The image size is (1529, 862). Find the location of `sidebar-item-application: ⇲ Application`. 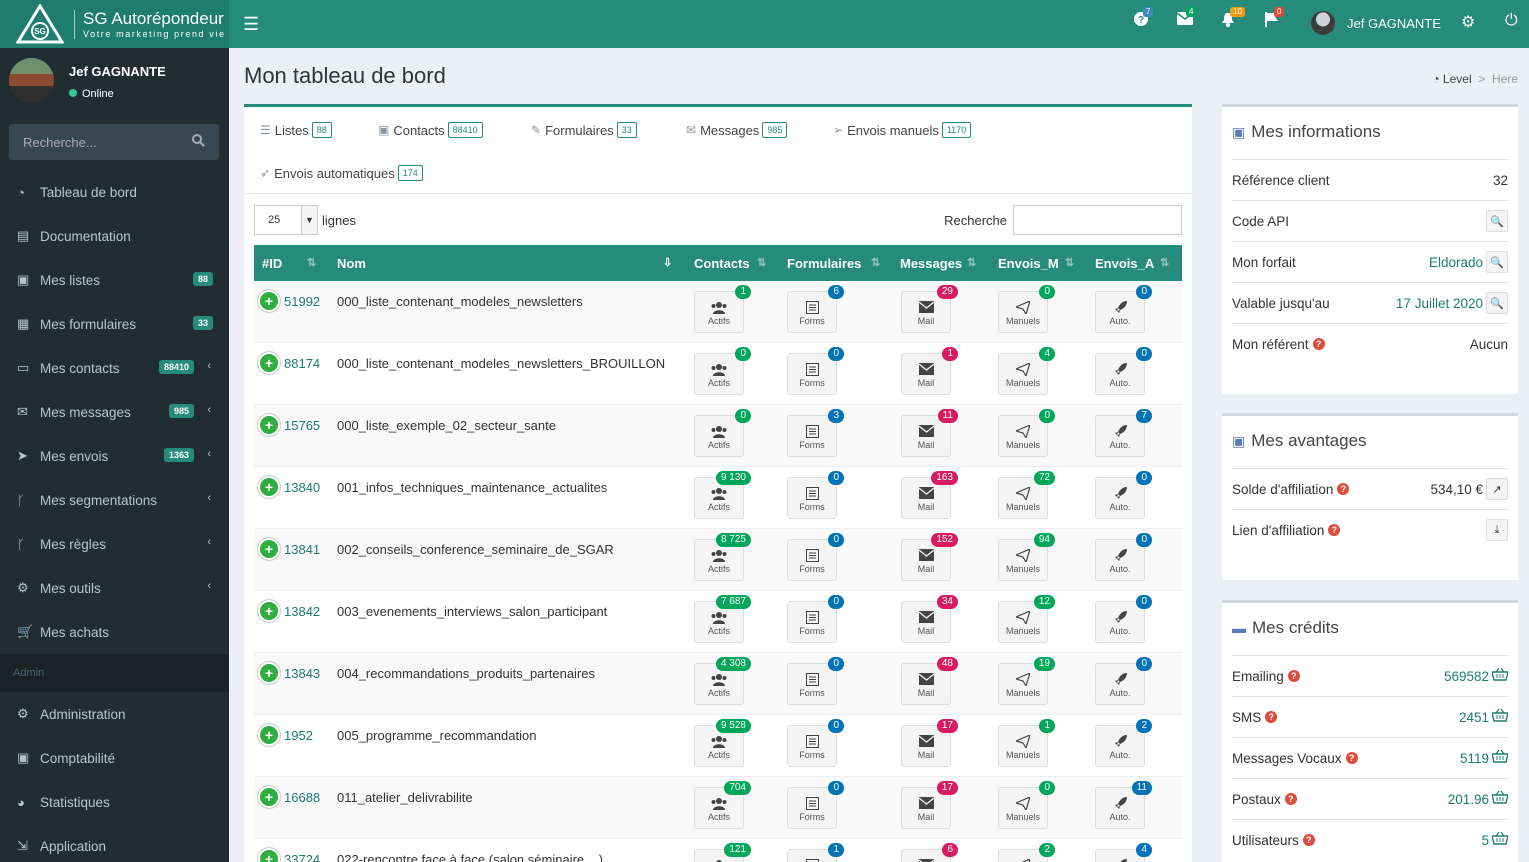

sidebar-item-application: ⇲ Application is located at coordinates (114, 843).